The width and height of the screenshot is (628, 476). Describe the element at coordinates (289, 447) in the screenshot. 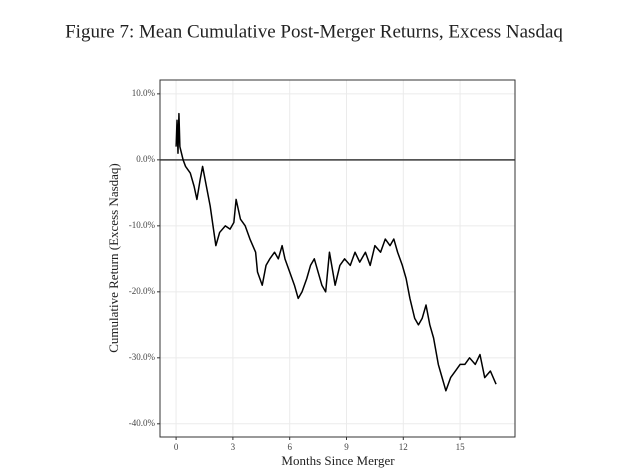

I see `x-tick-label: 6` at that location.